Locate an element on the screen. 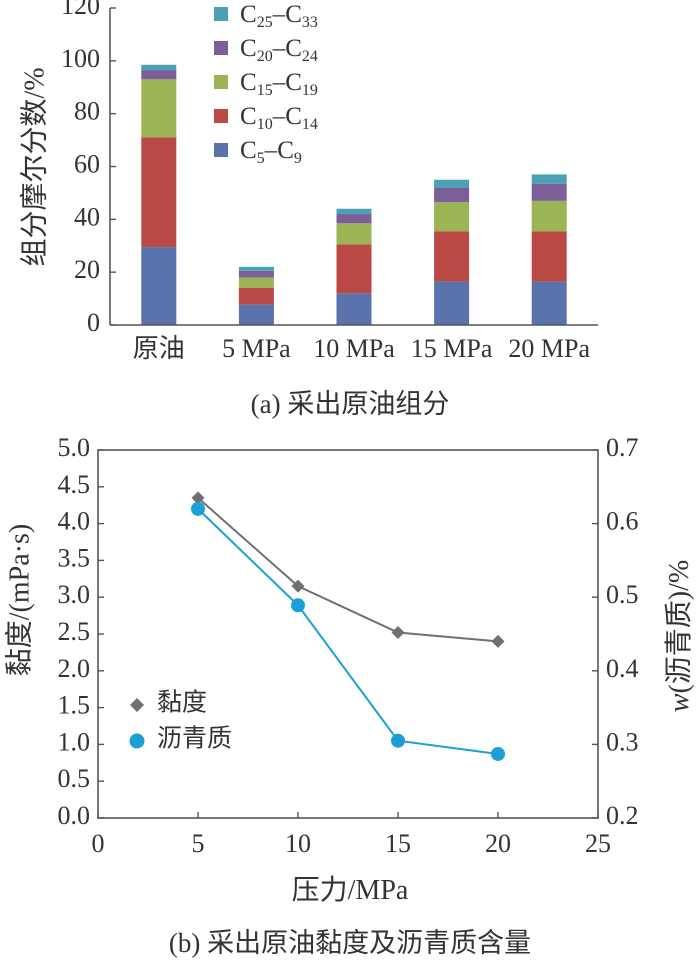 This screenshot has height=976, width=700. bar-segment-s3-c3 is located at coordinates (452, 195).